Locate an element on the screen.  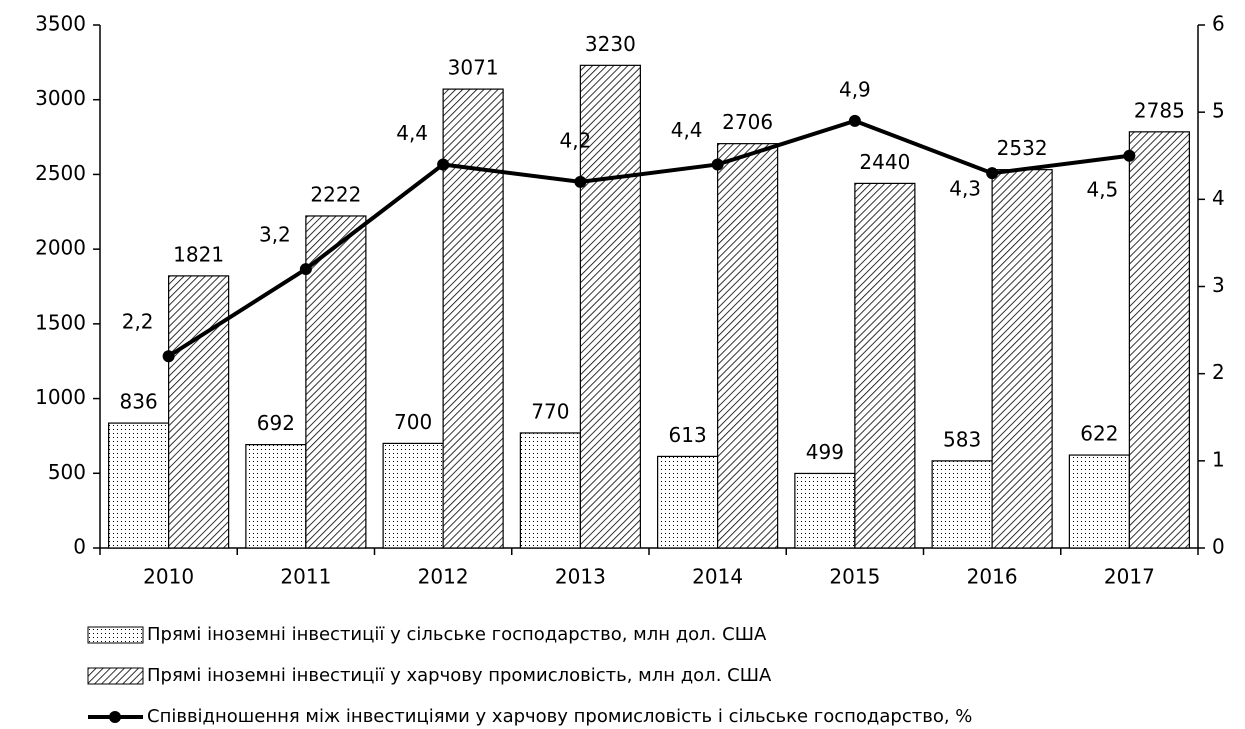
line-value-label: 2,2 is located at coordinates (138, 322).